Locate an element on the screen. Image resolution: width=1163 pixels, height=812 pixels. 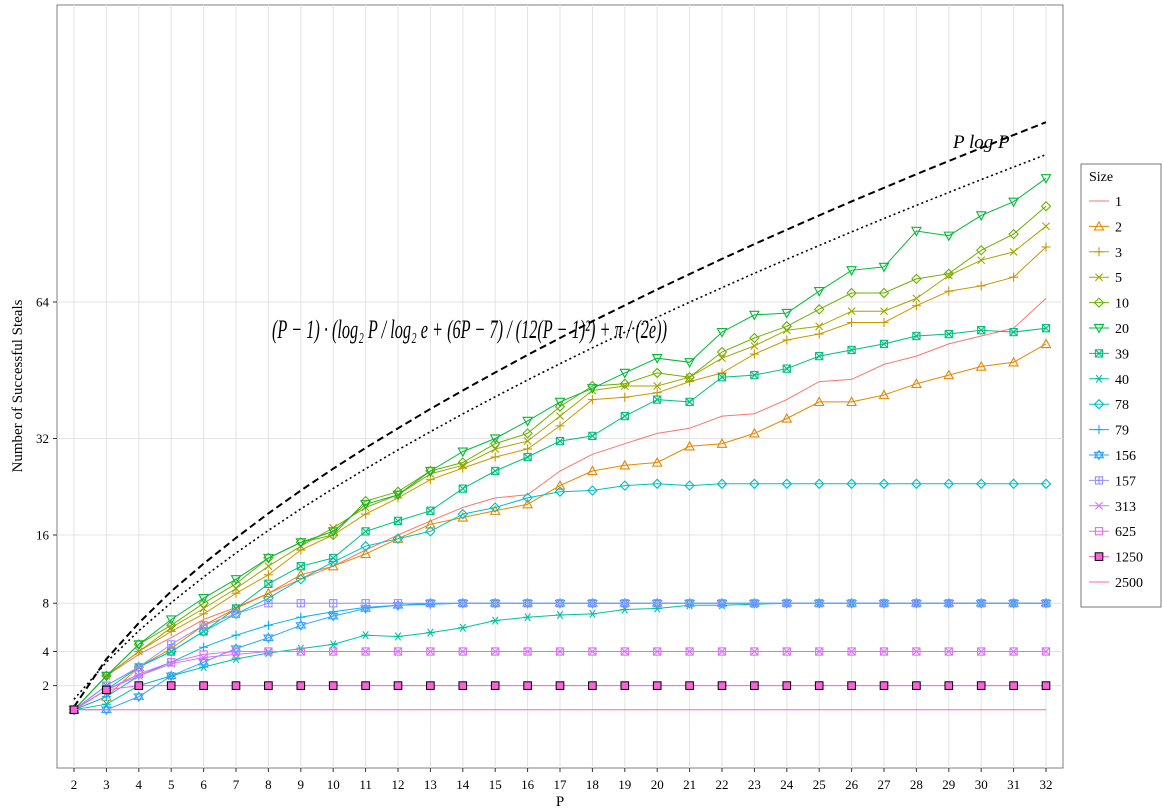
legend-item-10: 10 is located at coordinates (1109, 304).